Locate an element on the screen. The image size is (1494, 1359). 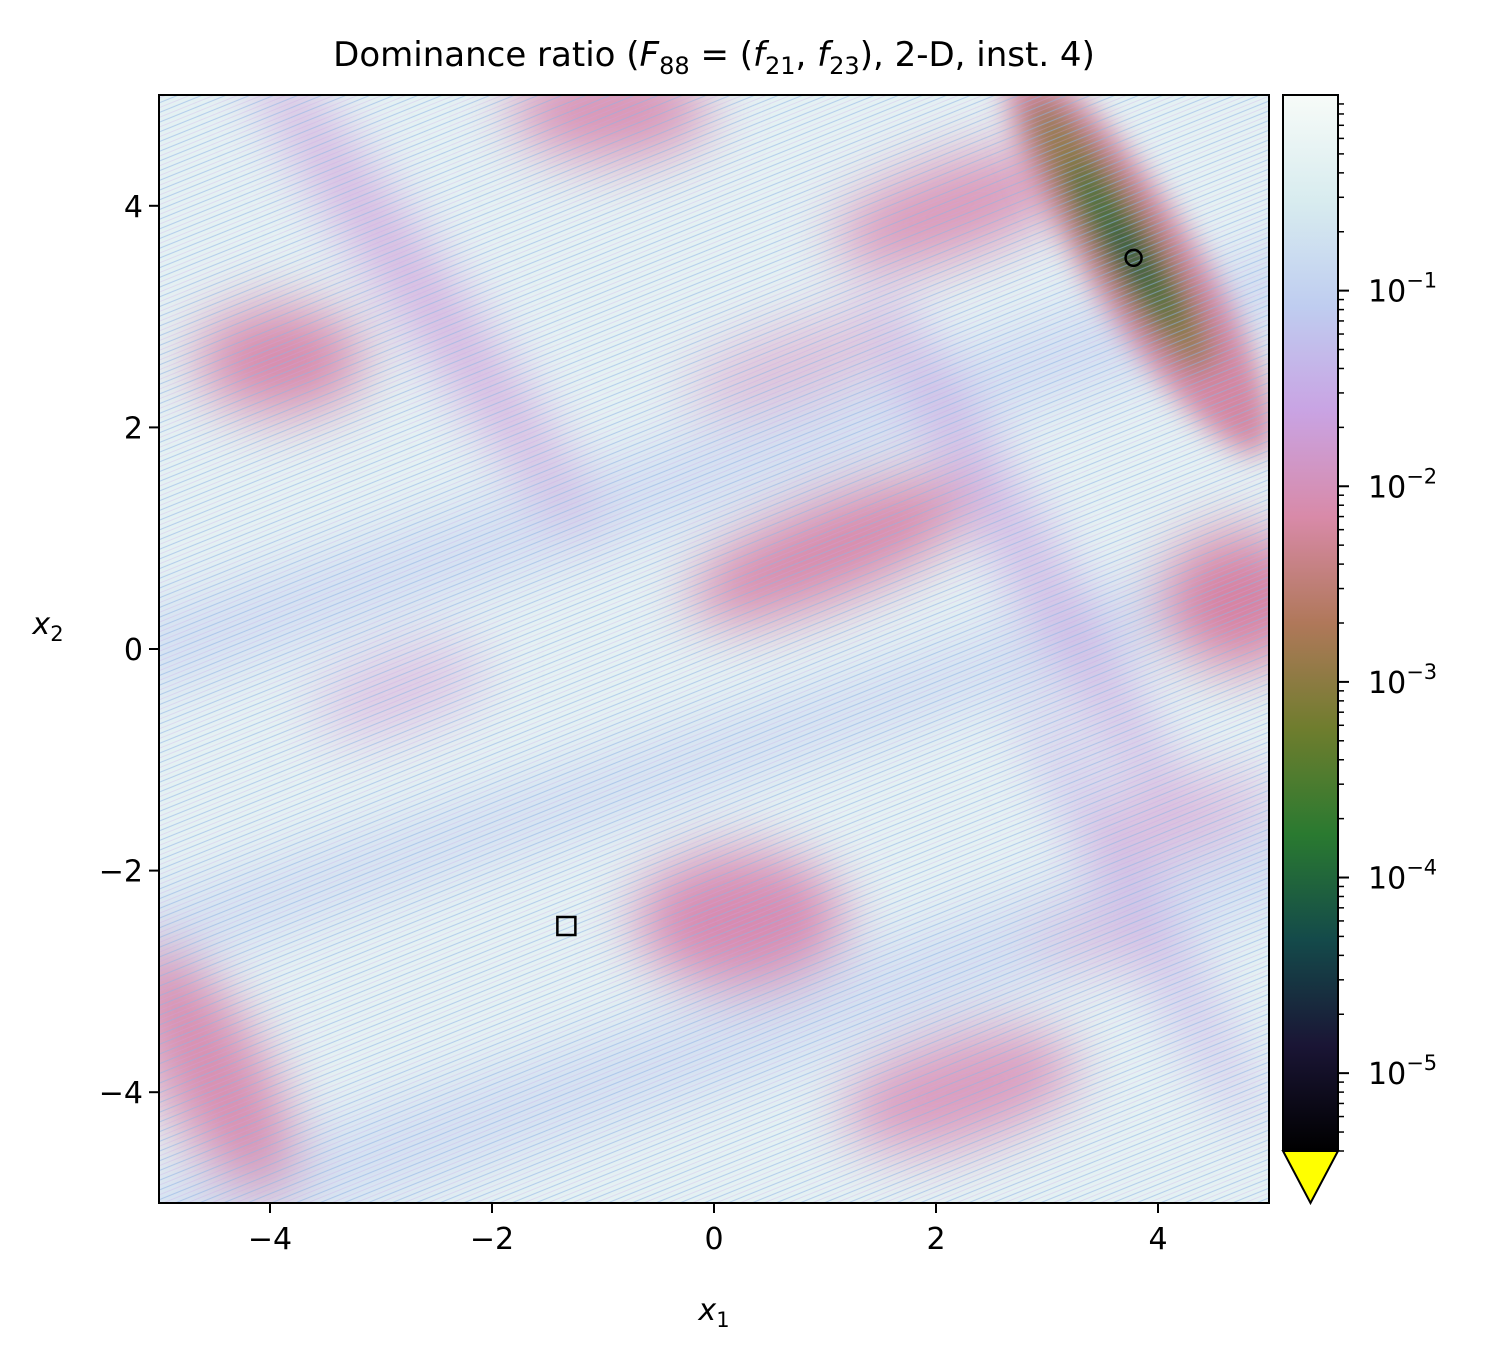
x-axis: −4 −2 0 2 4 is located at coordinates (708, 1230).